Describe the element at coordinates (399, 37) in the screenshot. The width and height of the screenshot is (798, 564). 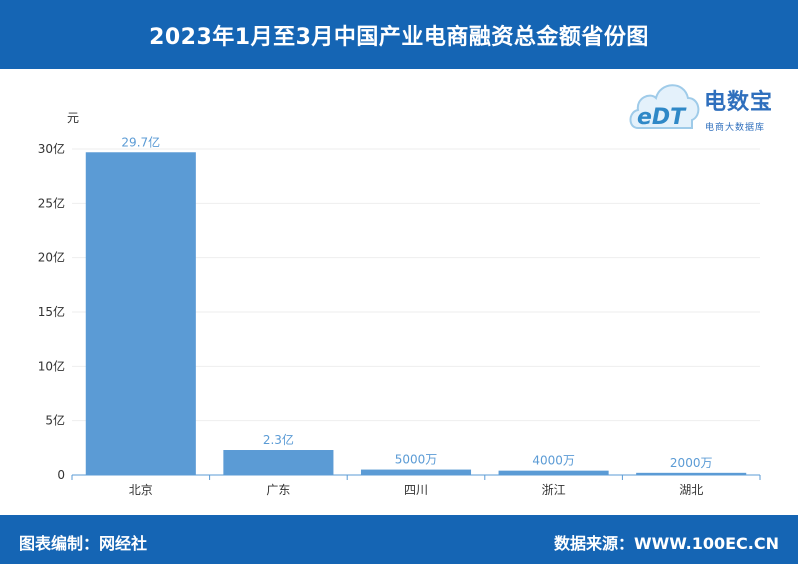
I see `page-title: 2023年1月至3月中国产业电商融资总金额省份图` at that location.